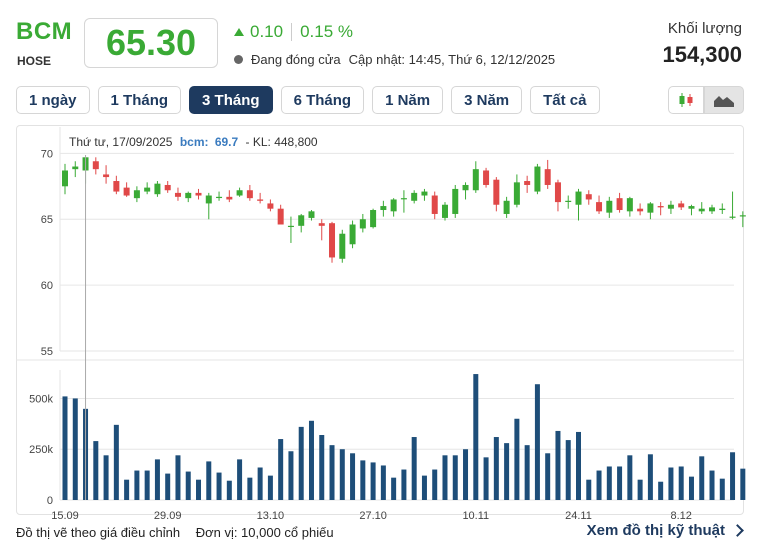  What do you see at coordinates (47, 352) in the screenshot?
I see `price-tick-label: 55` at bounding box center [47, 352].